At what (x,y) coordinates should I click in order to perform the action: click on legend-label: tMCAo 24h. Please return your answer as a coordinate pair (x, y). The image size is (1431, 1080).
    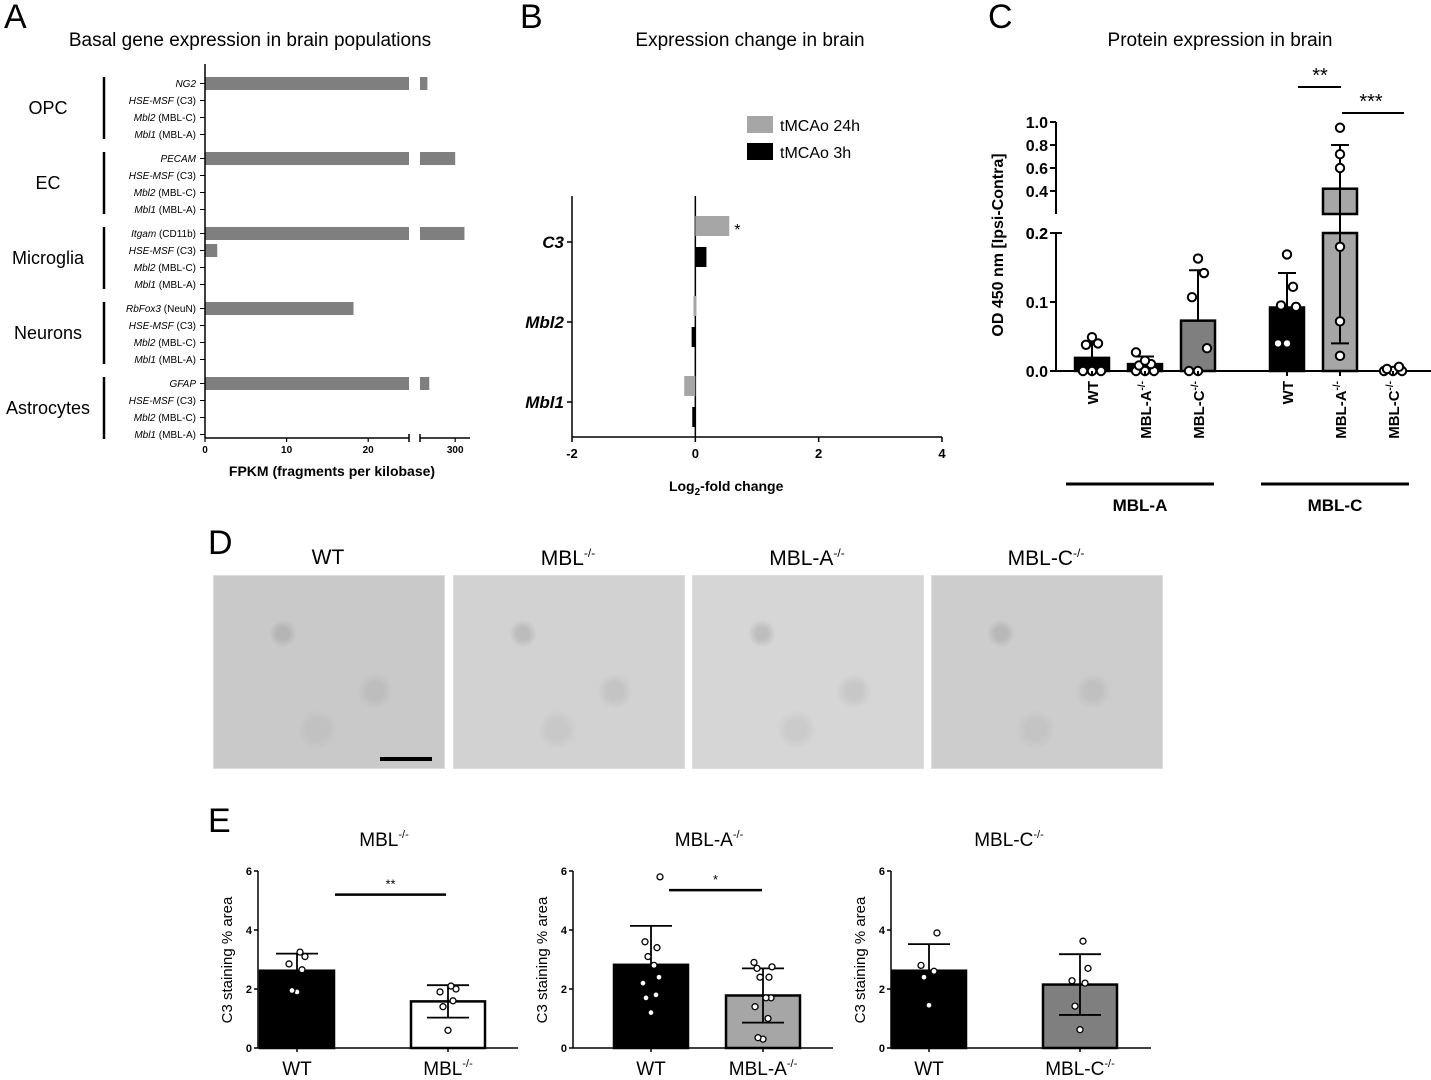
    Looking at the image, I should click on (820, 126).